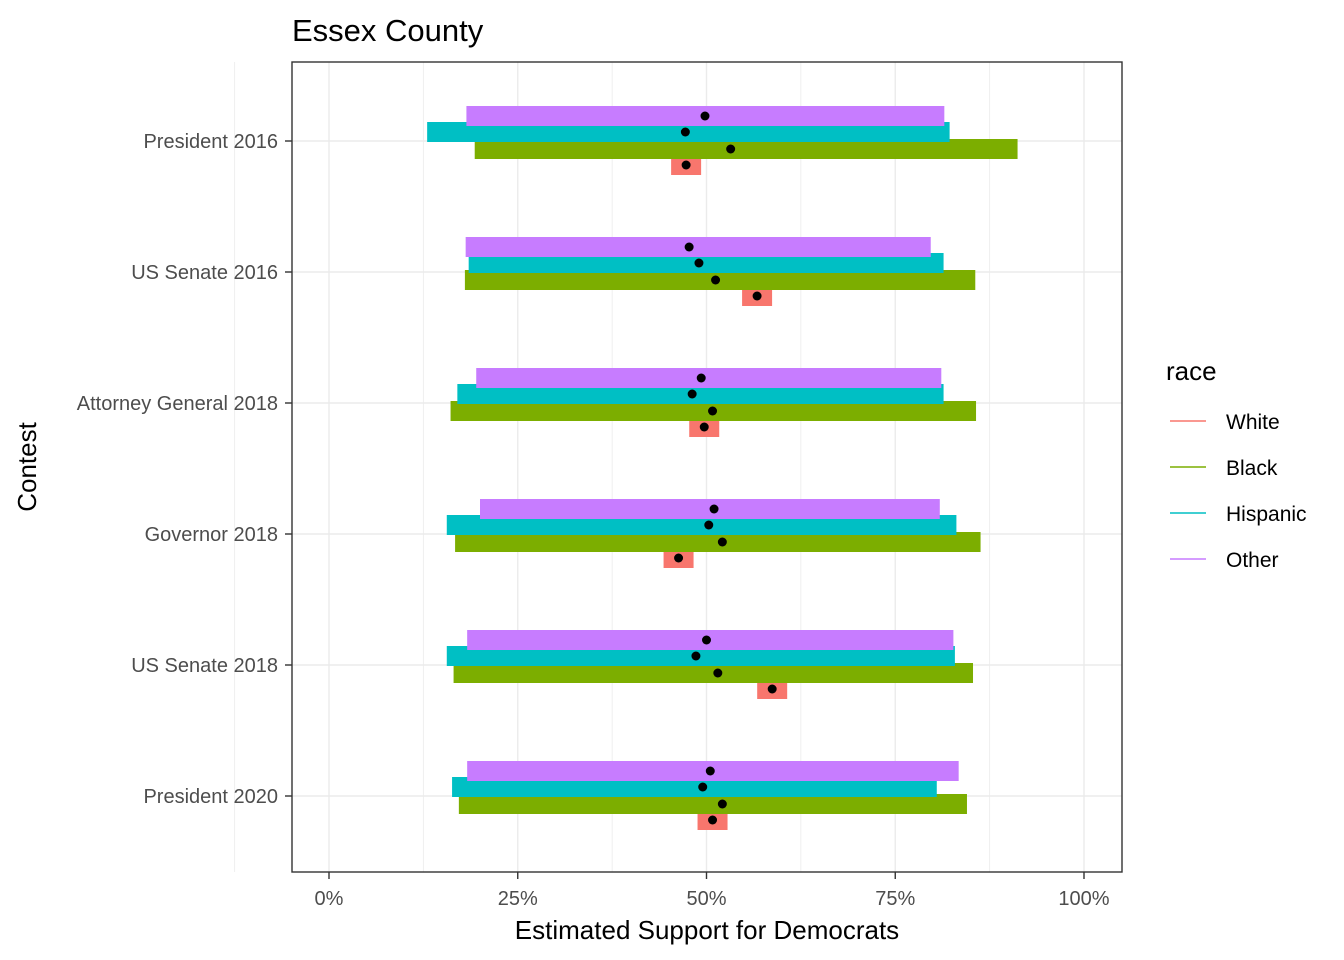 The image size is (1344, 960). I want to click on legend: race White Black Hispanic Other, so click(1236, 464).